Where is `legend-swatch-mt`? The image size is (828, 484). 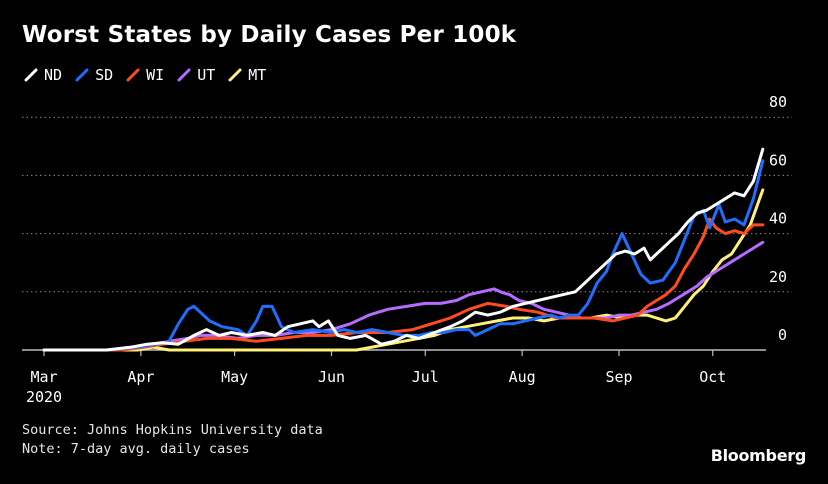 legend-swatch-mt is located at coordinates (235, 75).